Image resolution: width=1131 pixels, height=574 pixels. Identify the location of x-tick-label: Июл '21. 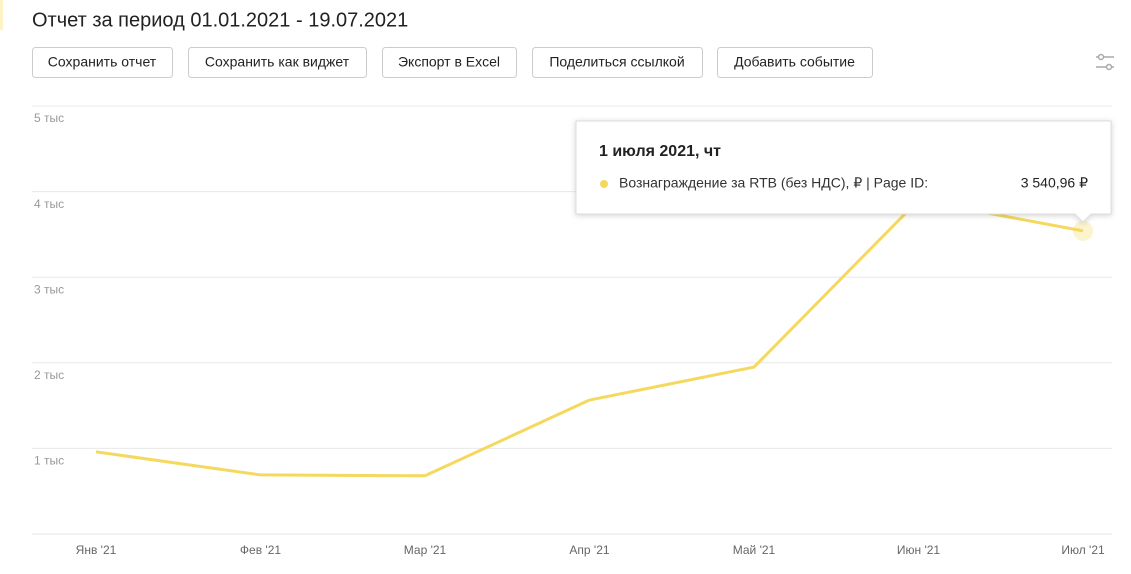
(1083, 550).